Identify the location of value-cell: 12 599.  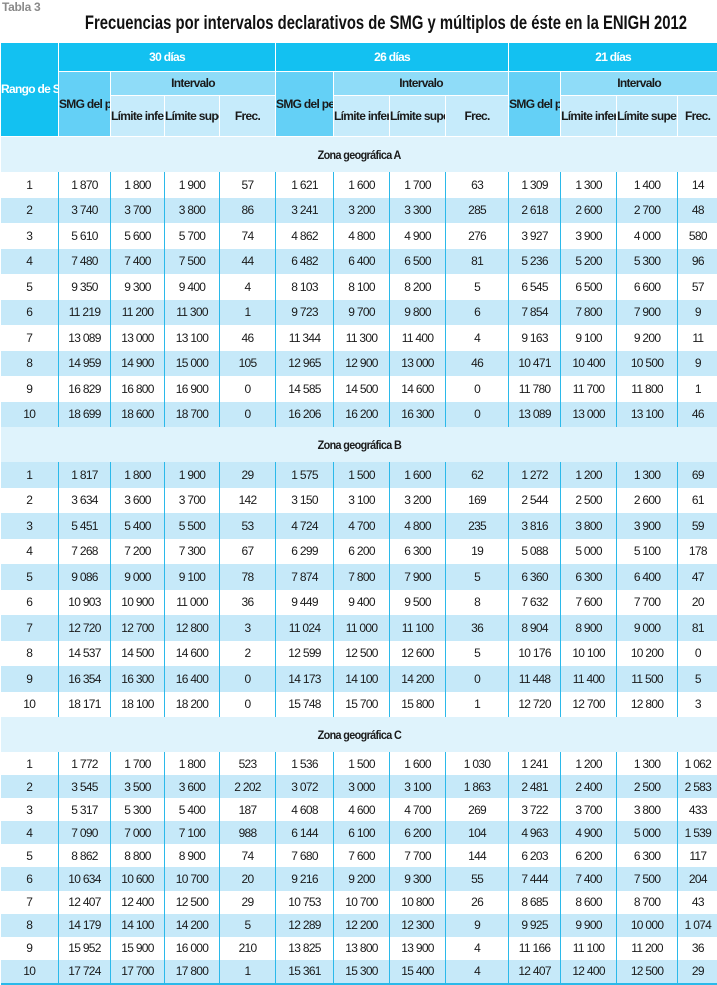
(305, 654).